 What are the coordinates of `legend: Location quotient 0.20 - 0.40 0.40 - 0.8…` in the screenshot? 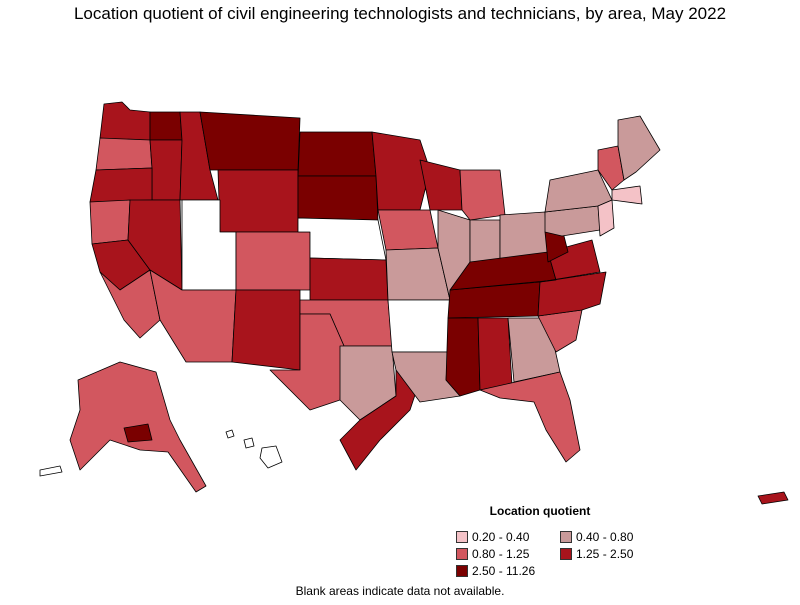 It's located at (565, 541).